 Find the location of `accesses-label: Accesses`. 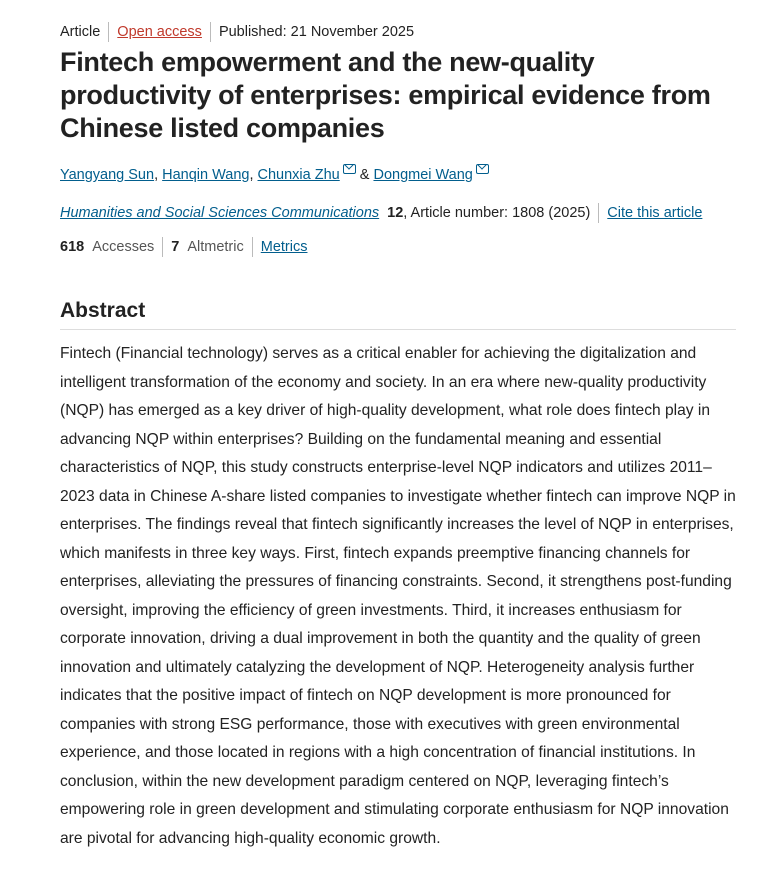

accesses-label: Accesses is located at coordinates (123, 247).